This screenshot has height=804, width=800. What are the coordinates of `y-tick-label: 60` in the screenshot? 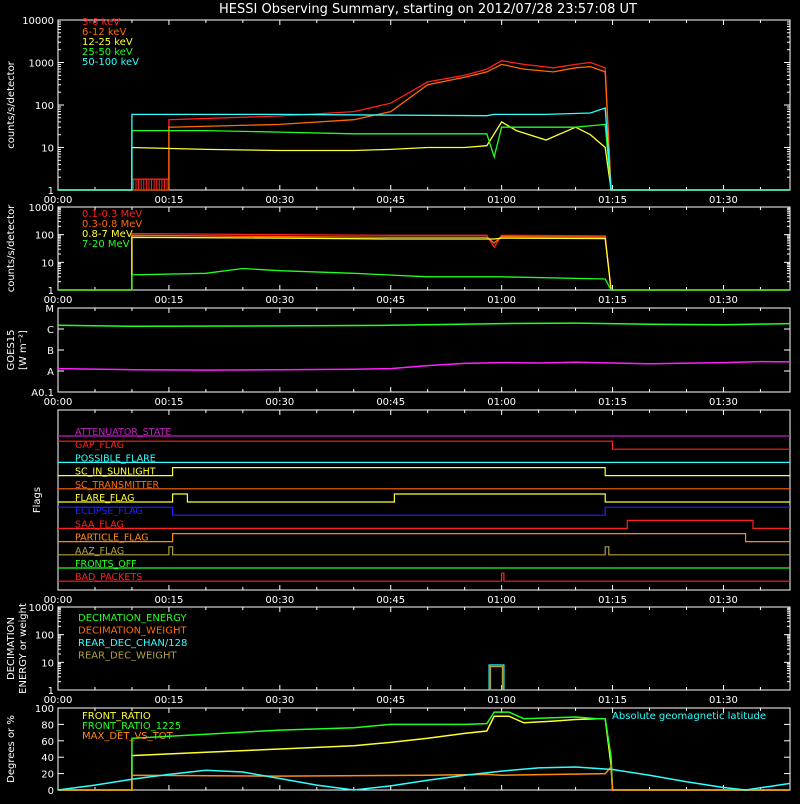 It's located at (47, 742).